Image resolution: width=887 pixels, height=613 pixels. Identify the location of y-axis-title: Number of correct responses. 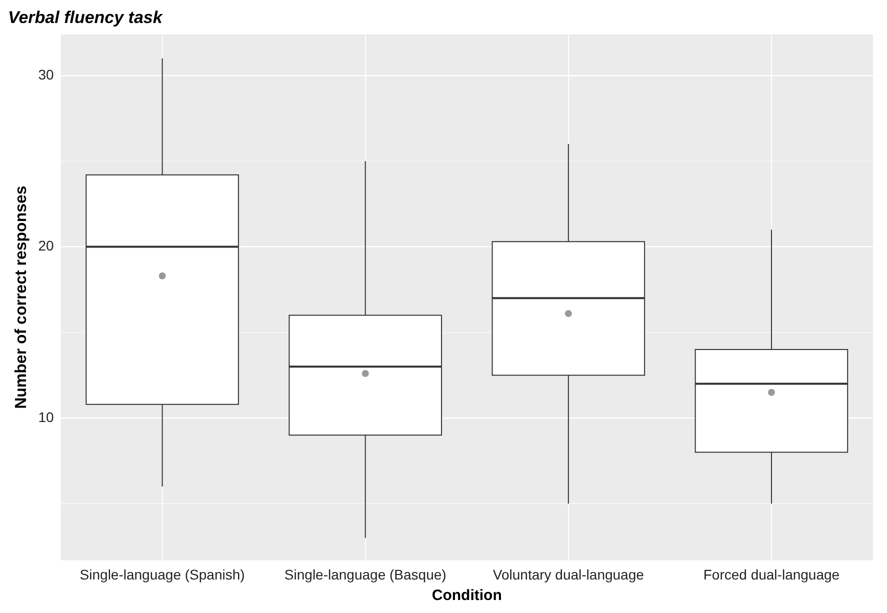
(21, 297).